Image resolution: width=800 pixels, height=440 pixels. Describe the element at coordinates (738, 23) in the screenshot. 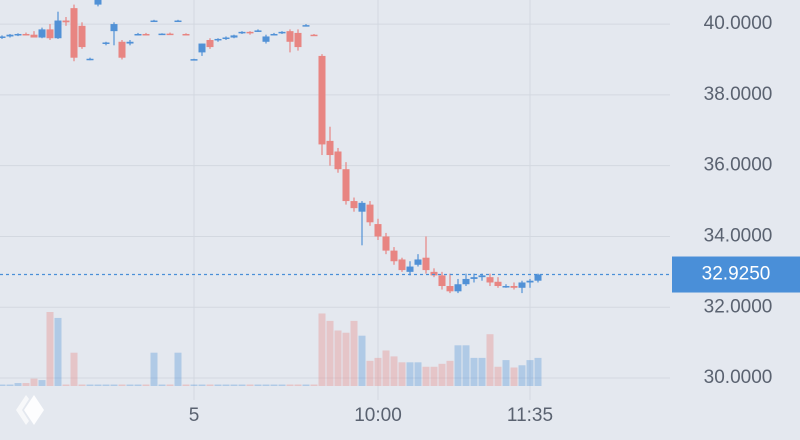

I see `y-tick-label: 40.0000` at that location.